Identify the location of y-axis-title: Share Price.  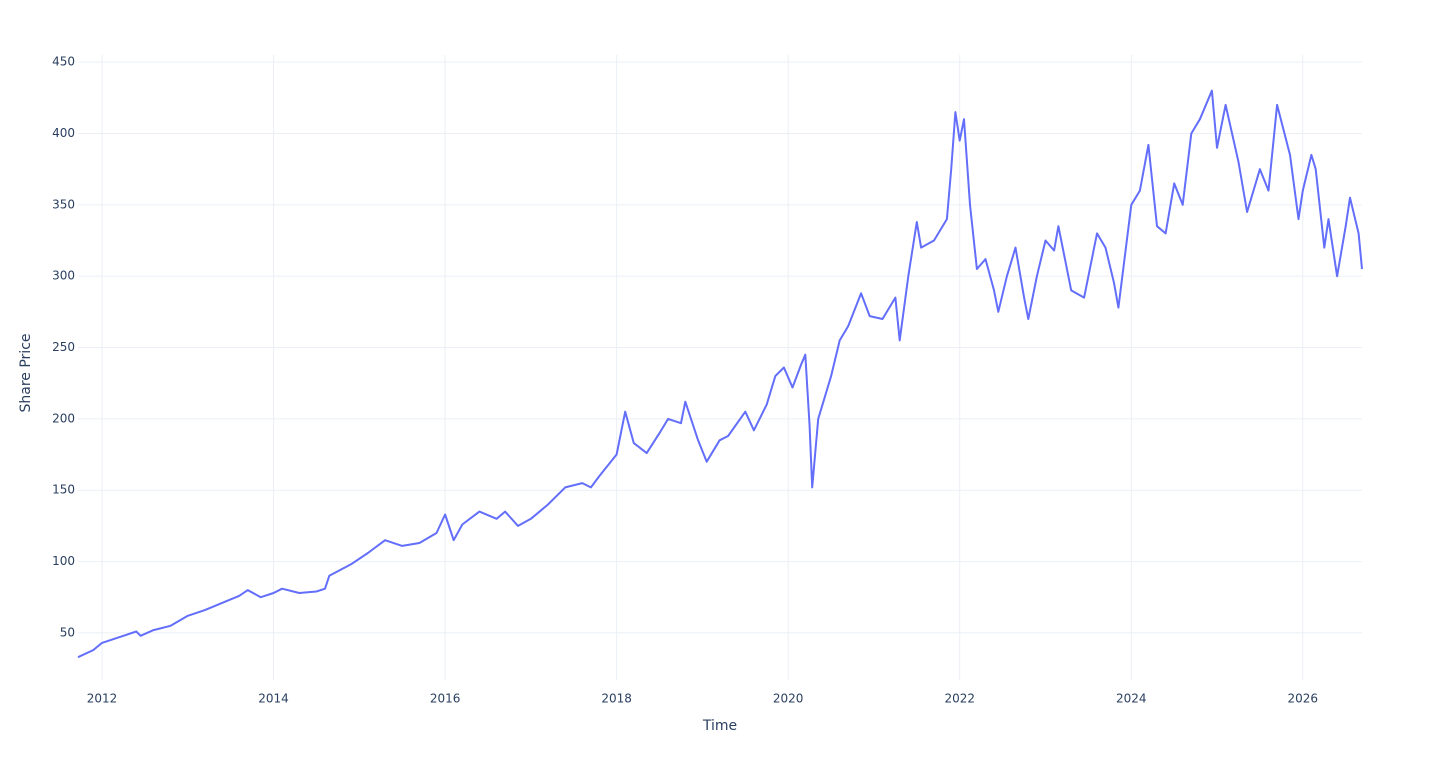
(26, 372).